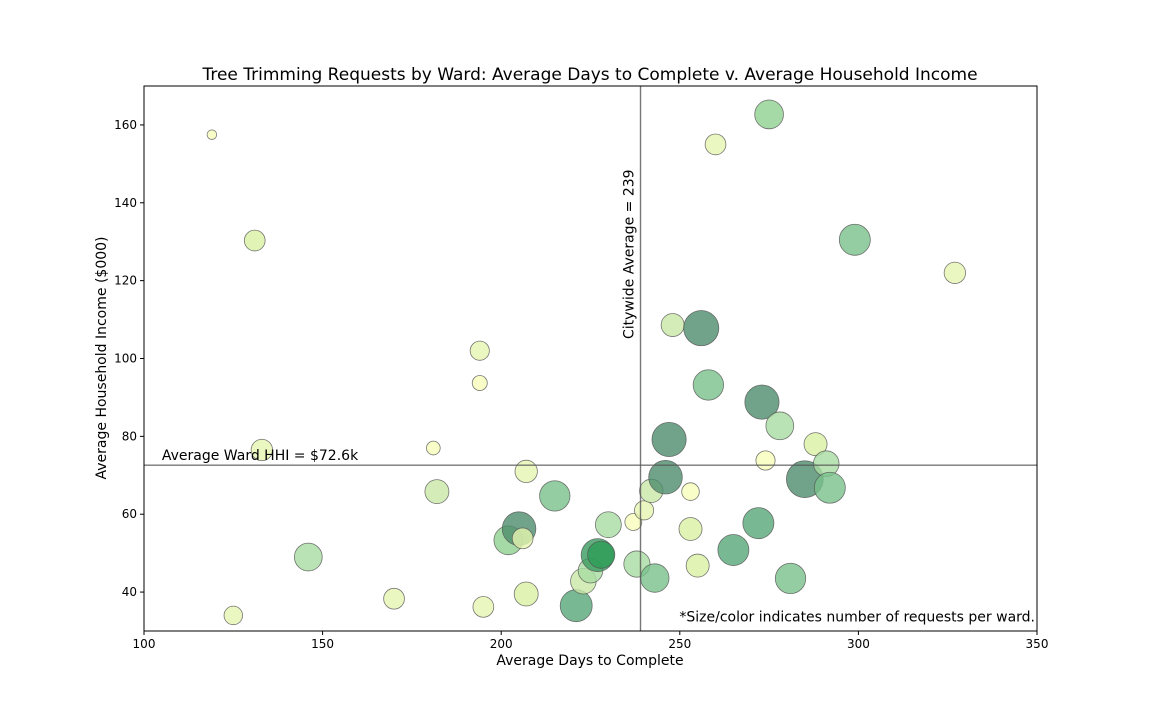 Image resolution: width=1152 pixels, height=720 pixels. What do you see at coordinates (858, 644) in the screenshot?
I see `x-tick-label: 300` at bounding box center [858, 644].